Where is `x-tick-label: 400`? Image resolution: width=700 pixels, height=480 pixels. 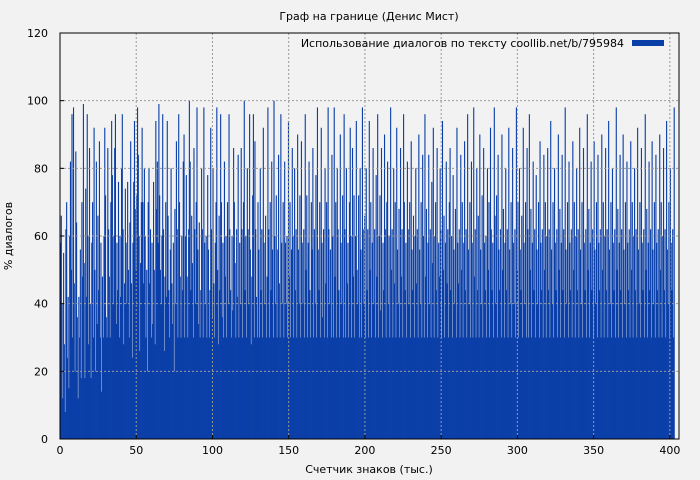 x-tick-label: 400 is located at coordinates (669, 450).